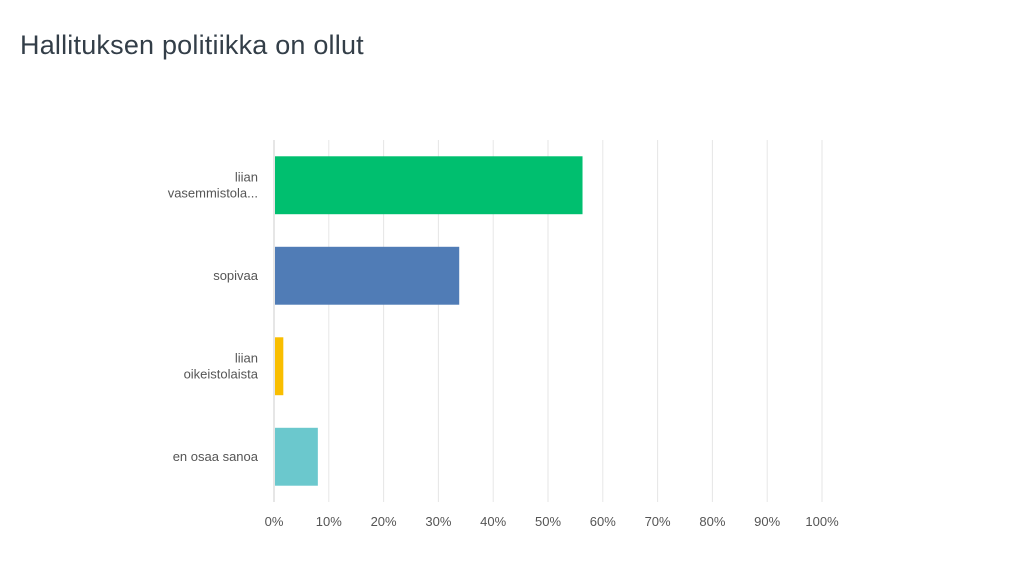 This screenshot has width=1024, height=568. I want to click on x-tick-label: 90%, so click(767, 521).